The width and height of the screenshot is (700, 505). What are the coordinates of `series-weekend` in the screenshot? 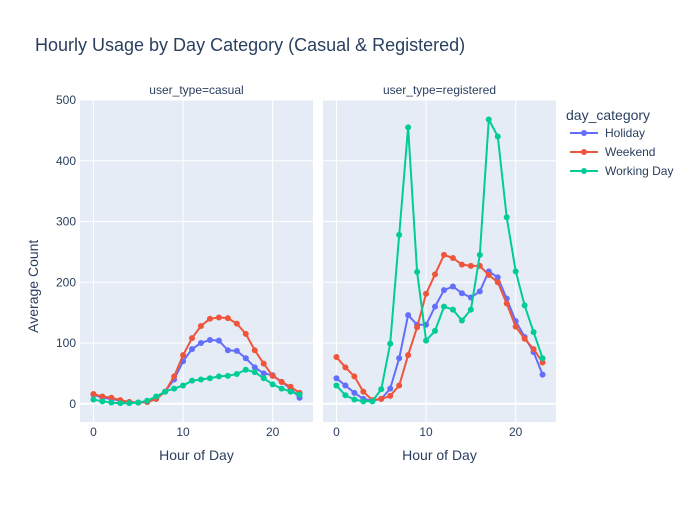 It's located at (439, 327).